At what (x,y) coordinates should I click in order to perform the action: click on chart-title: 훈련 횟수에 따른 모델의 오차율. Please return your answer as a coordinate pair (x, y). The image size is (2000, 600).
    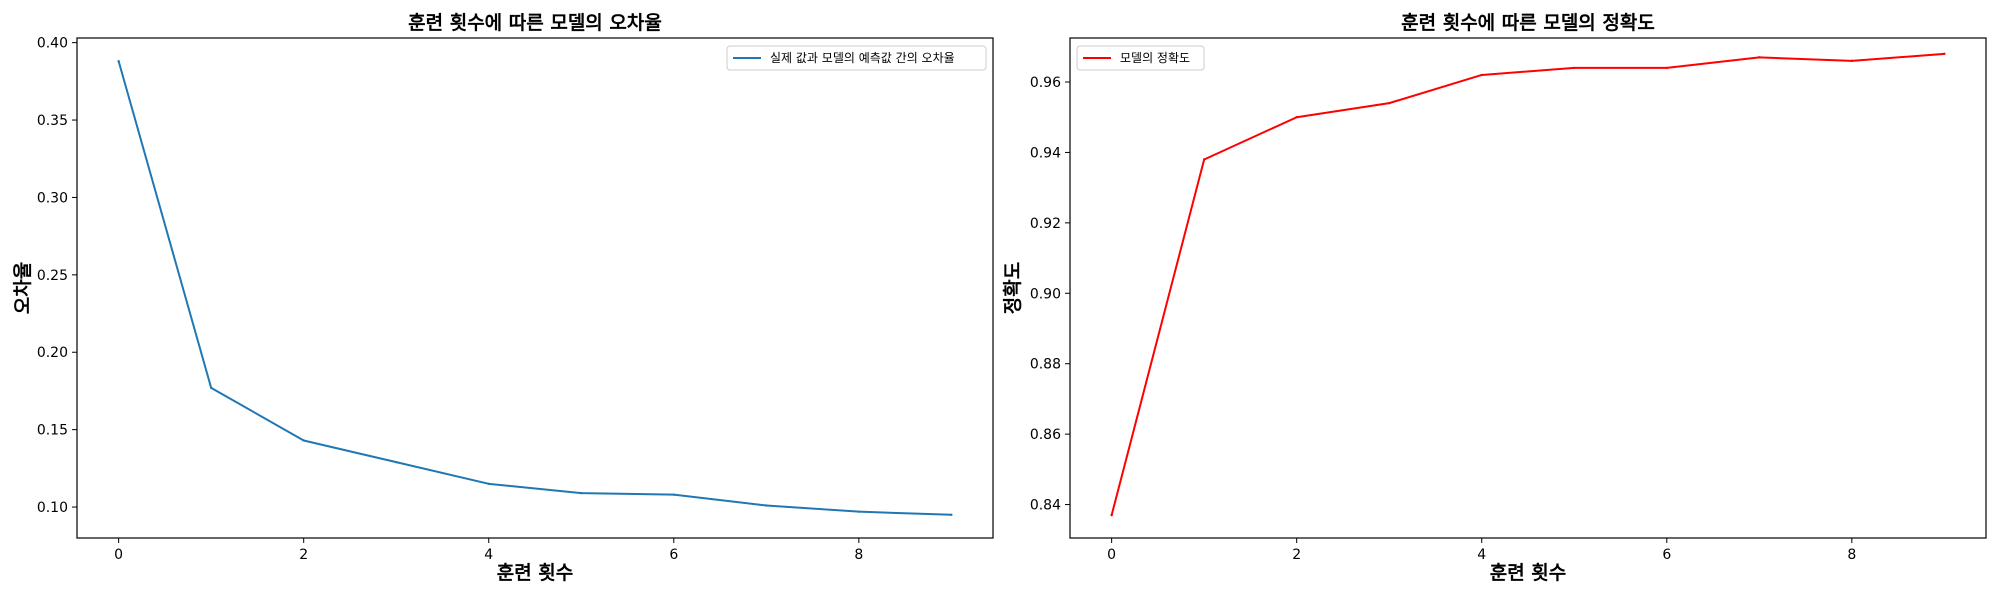
    Looking at the image, I should click on (535, 22).